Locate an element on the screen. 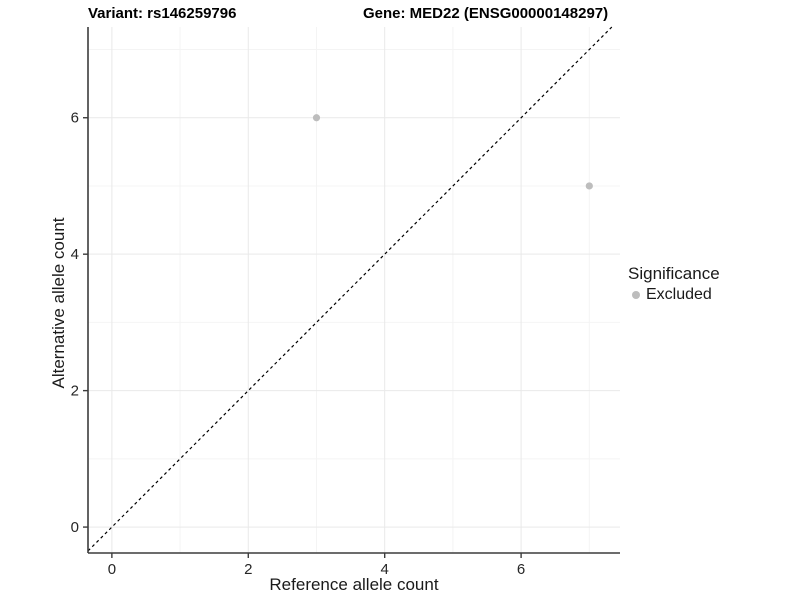 This screenshot has width=800, height=600. legend: Significance Excluded is located at coordinates (674, 284).